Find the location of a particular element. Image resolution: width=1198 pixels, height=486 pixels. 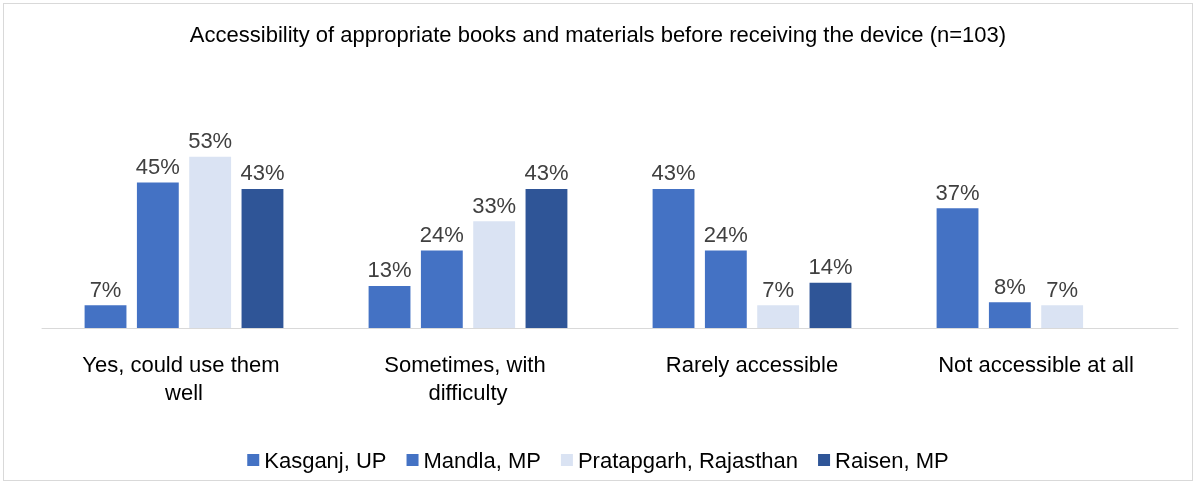

data-label: 14% is located at coordinates (830, 267).